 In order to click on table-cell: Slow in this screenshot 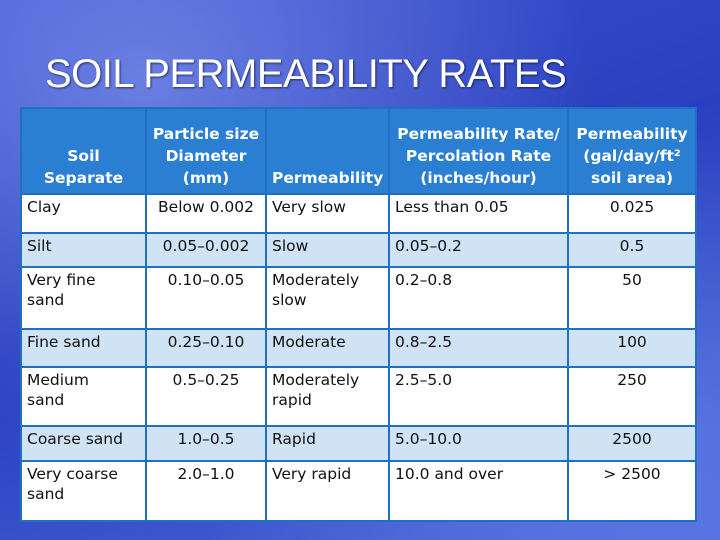, I will do `click(327, 250)`.